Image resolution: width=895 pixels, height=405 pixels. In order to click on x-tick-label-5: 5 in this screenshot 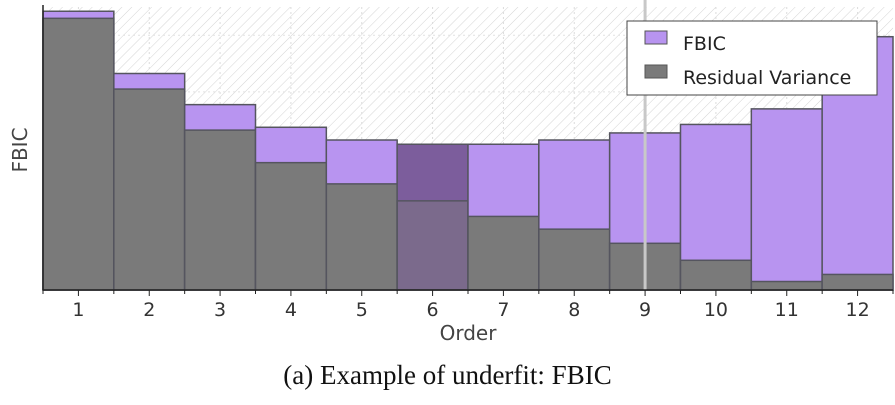, I will do `click(362, 310)`.